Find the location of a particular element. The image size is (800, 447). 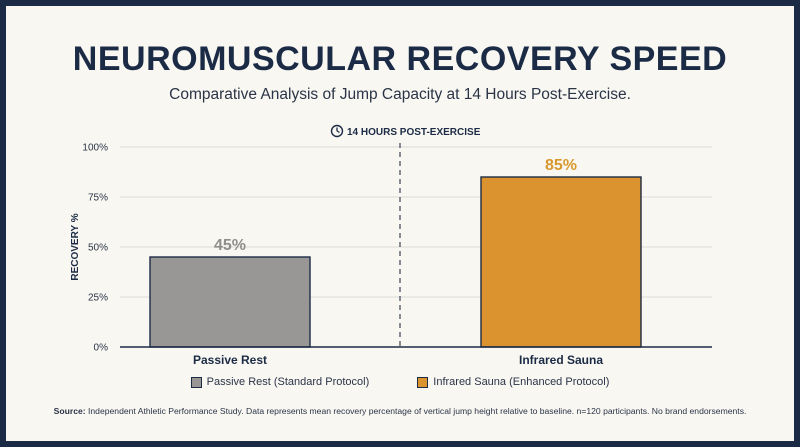

clock-icon is located at coordinates (337, 131).